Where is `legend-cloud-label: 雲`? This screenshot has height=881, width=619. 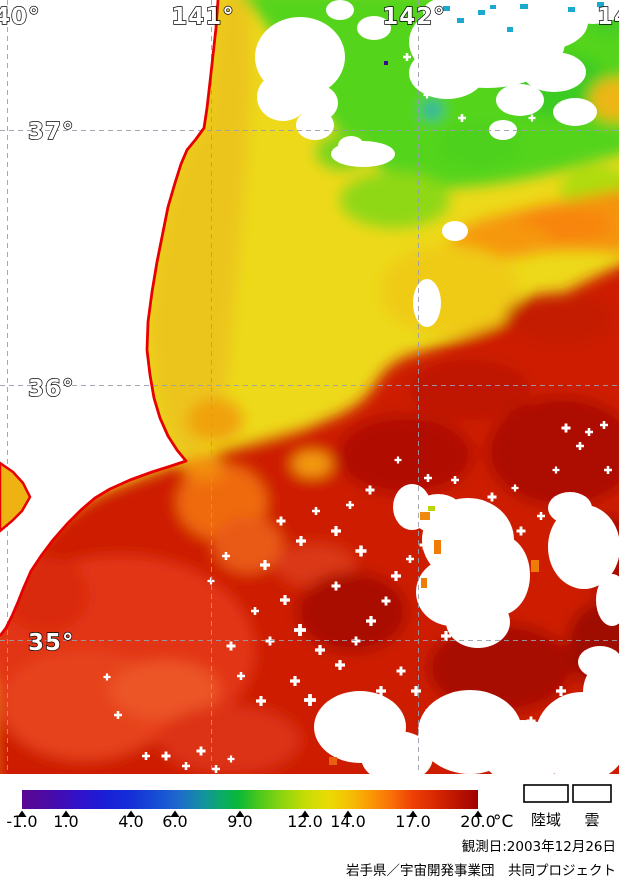
legend-cloud-label: 雲 is located at coordinates (591, 820).